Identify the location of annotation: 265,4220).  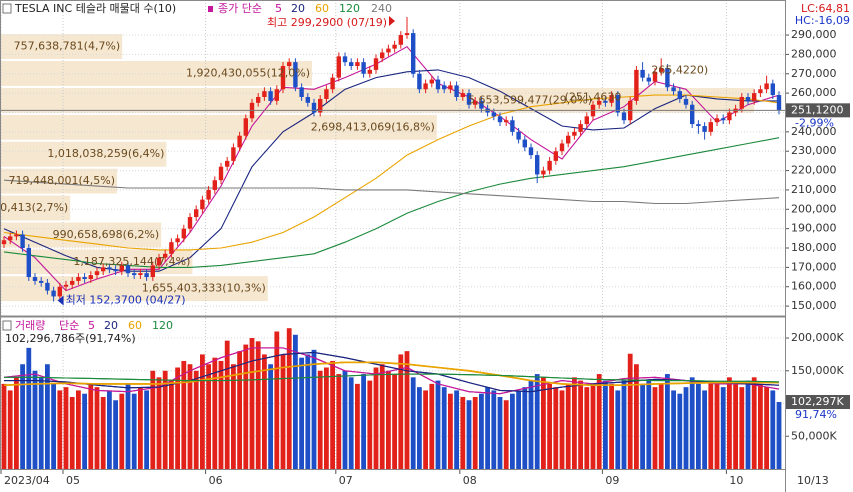
(679, 70).